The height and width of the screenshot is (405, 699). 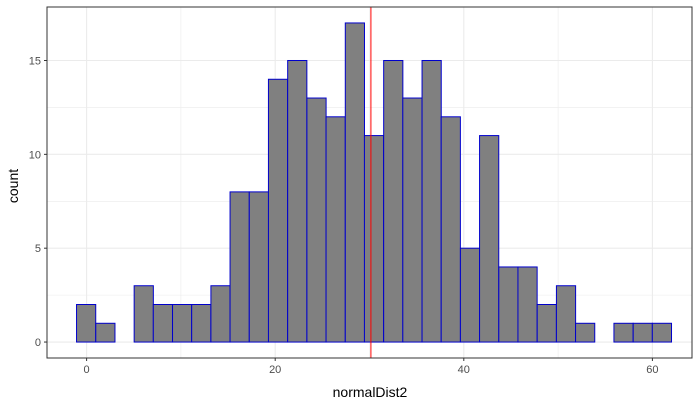 I want to click on y-tick-label: 15, so click(x=35, y=61).